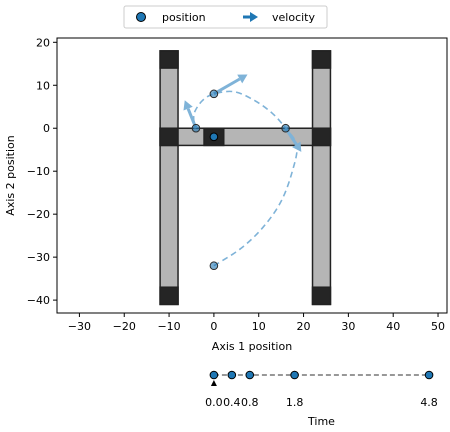 The height and width of the screenshot is (432, 450). Describe the element at coordinates (321, 421) in the screenshot. I see `timeline-x-axis-title: Time` at that location.